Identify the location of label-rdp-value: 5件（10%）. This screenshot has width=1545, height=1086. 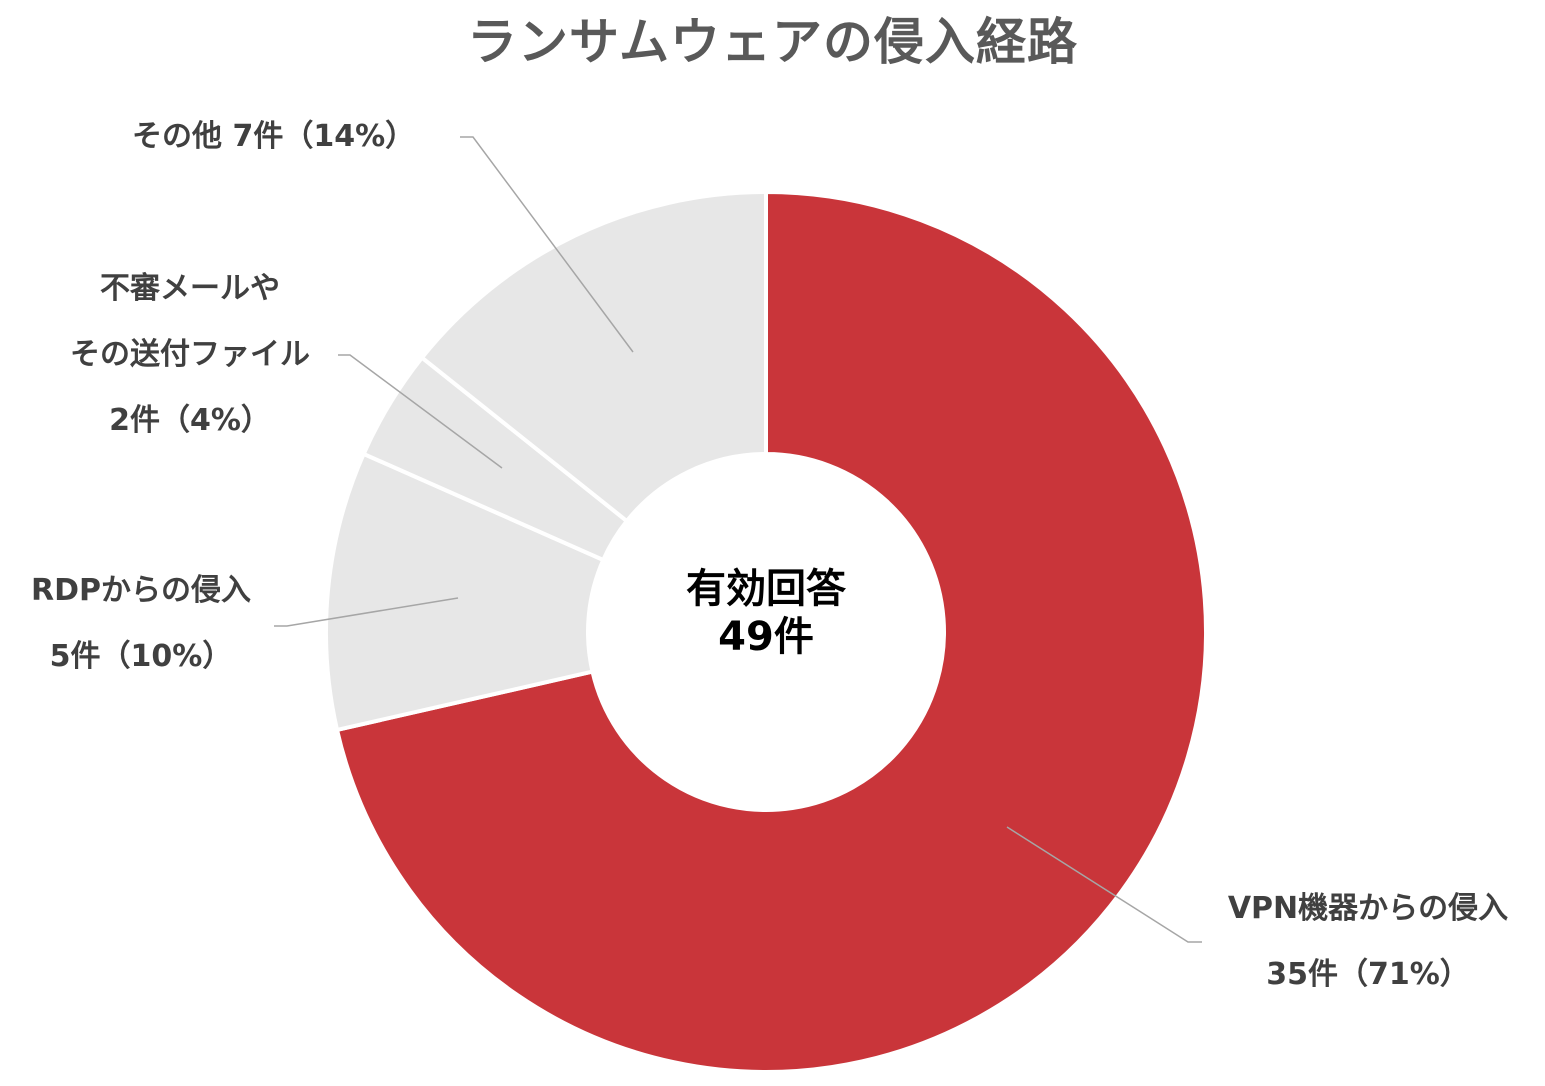
(141, 656).